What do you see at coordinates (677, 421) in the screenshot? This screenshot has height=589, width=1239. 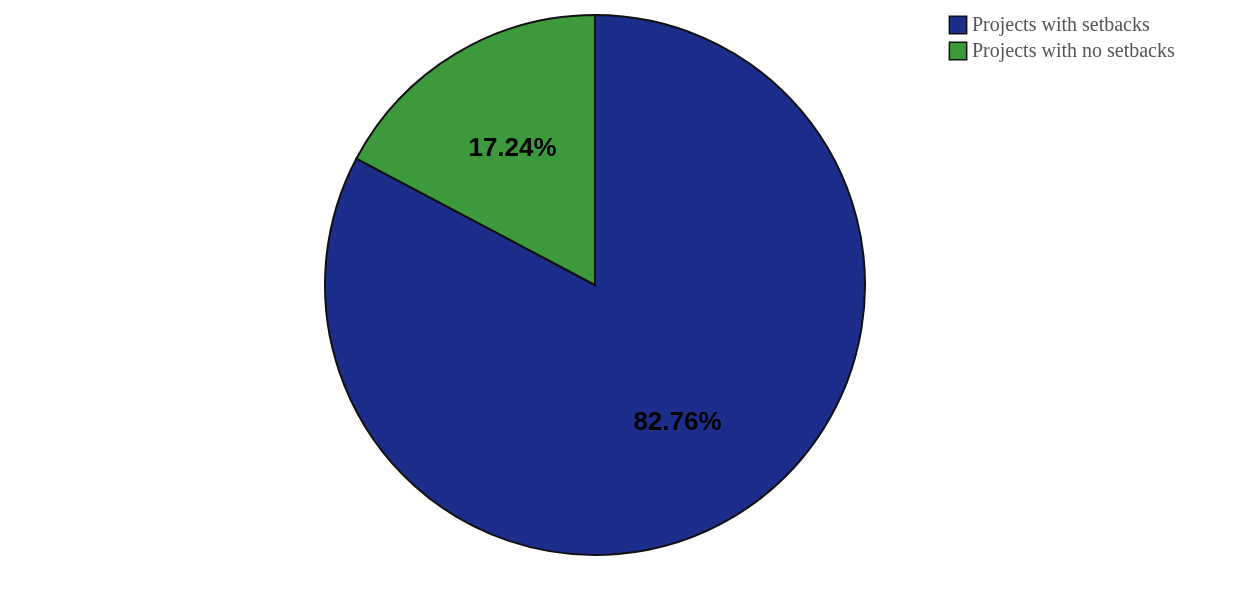 I see `data-label: 82.76%` at bounding box center [677, 421].